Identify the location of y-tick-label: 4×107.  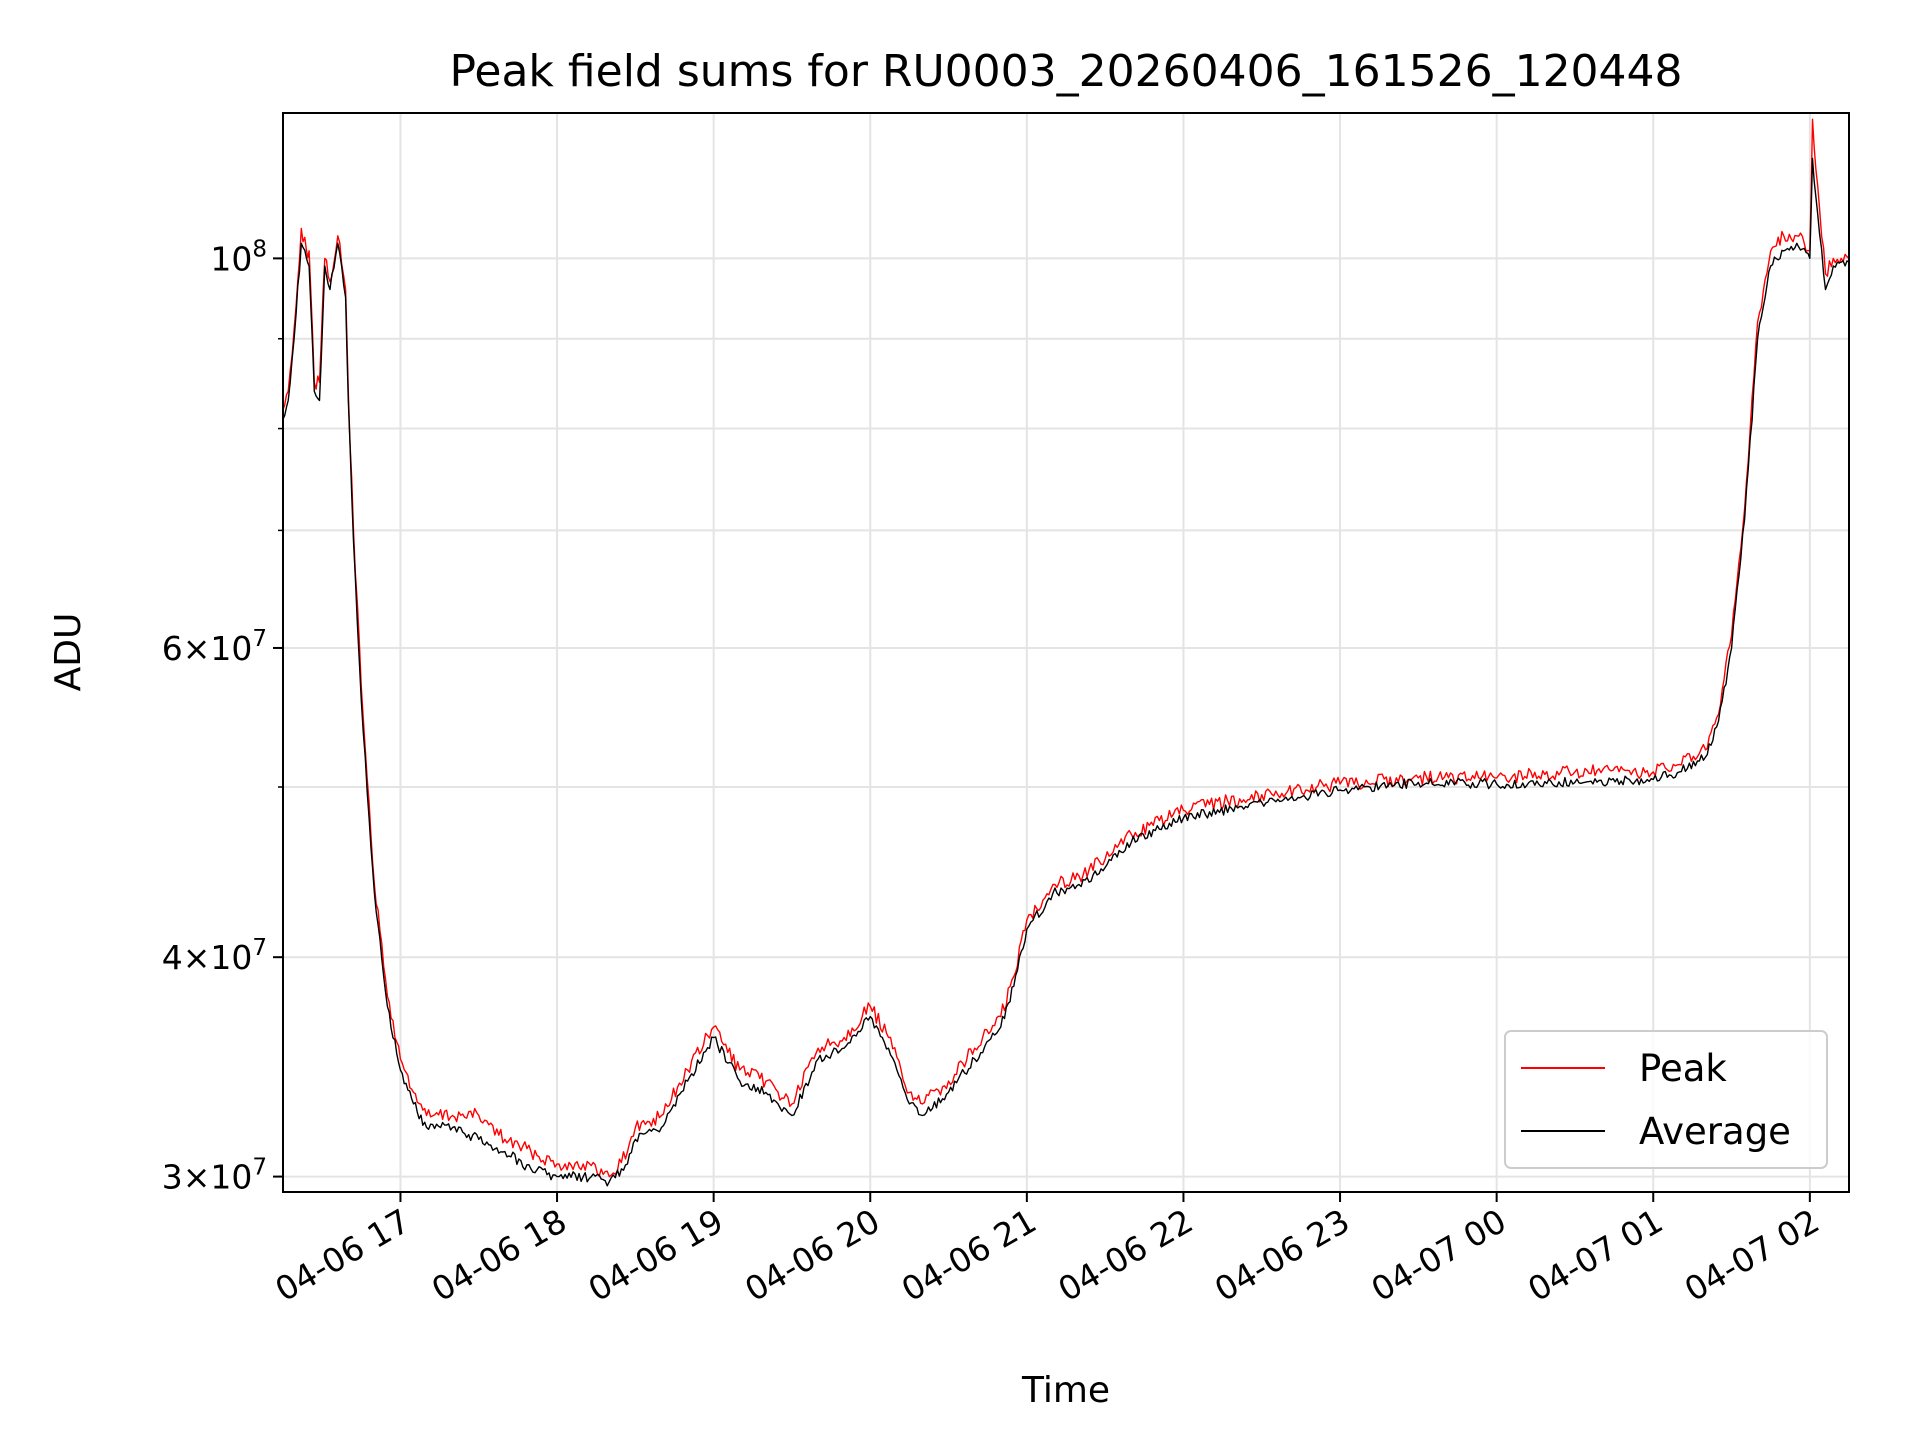
(214, 956).